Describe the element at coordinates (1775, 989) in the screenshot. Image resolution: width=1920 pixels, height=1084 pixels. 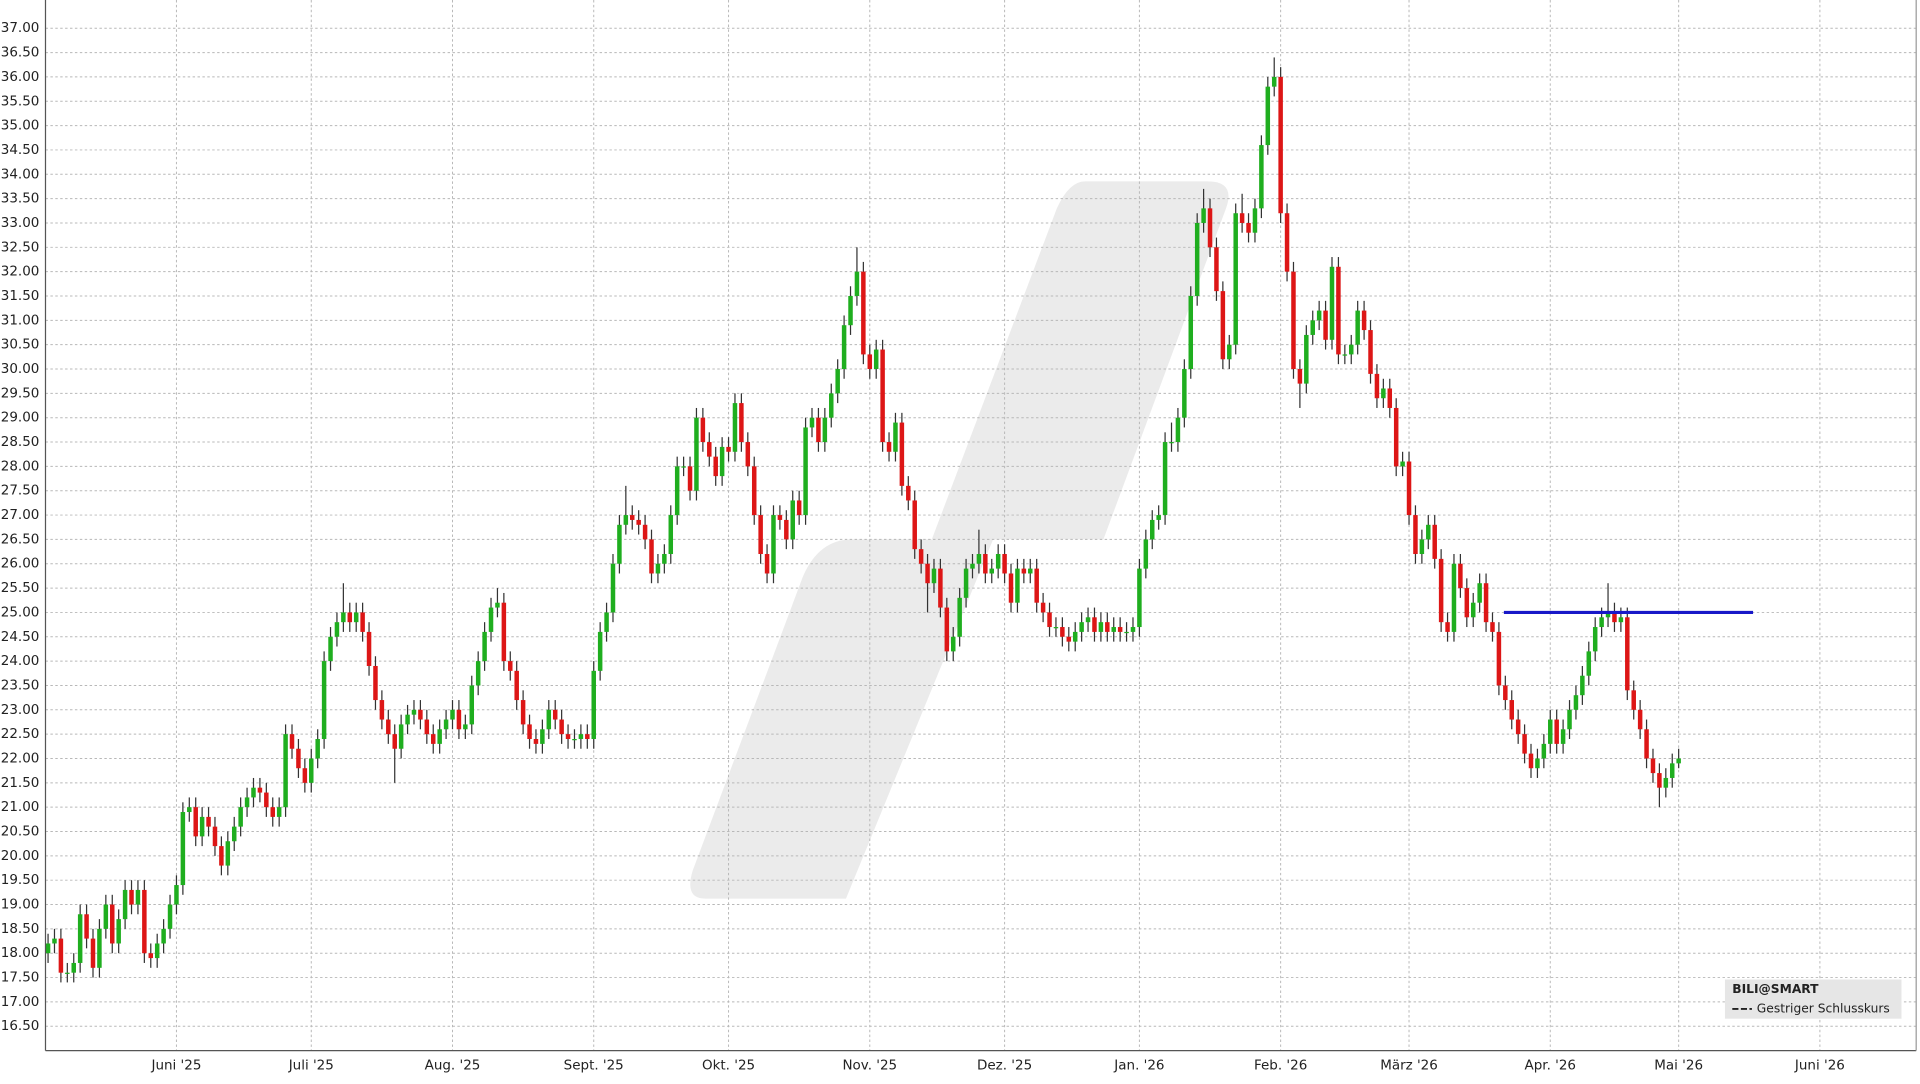
I see `legend-title: BILI@SMART` at that location.